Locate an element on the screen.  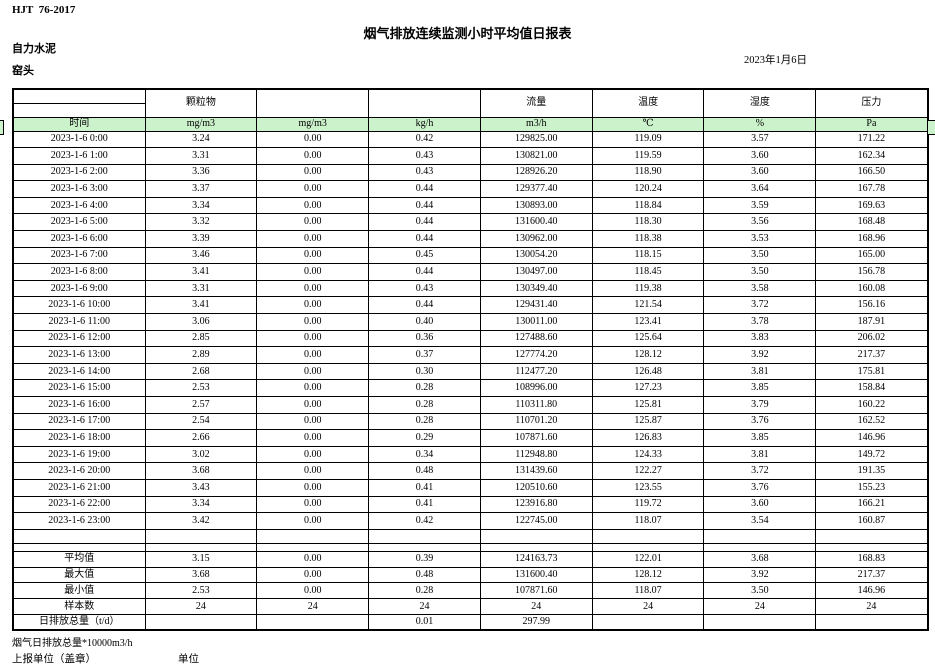
data-cell: 130349.40 is located at coordinates (536, 288).